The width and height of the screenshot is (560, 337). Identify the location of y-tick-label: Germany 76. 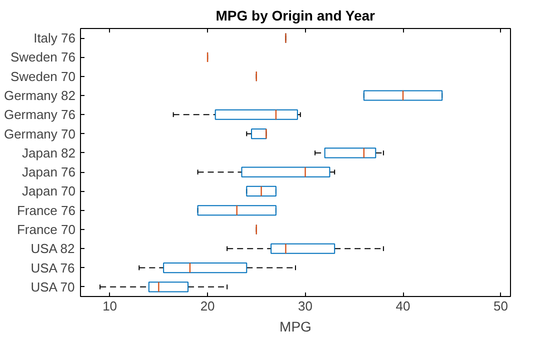
(40, 114).